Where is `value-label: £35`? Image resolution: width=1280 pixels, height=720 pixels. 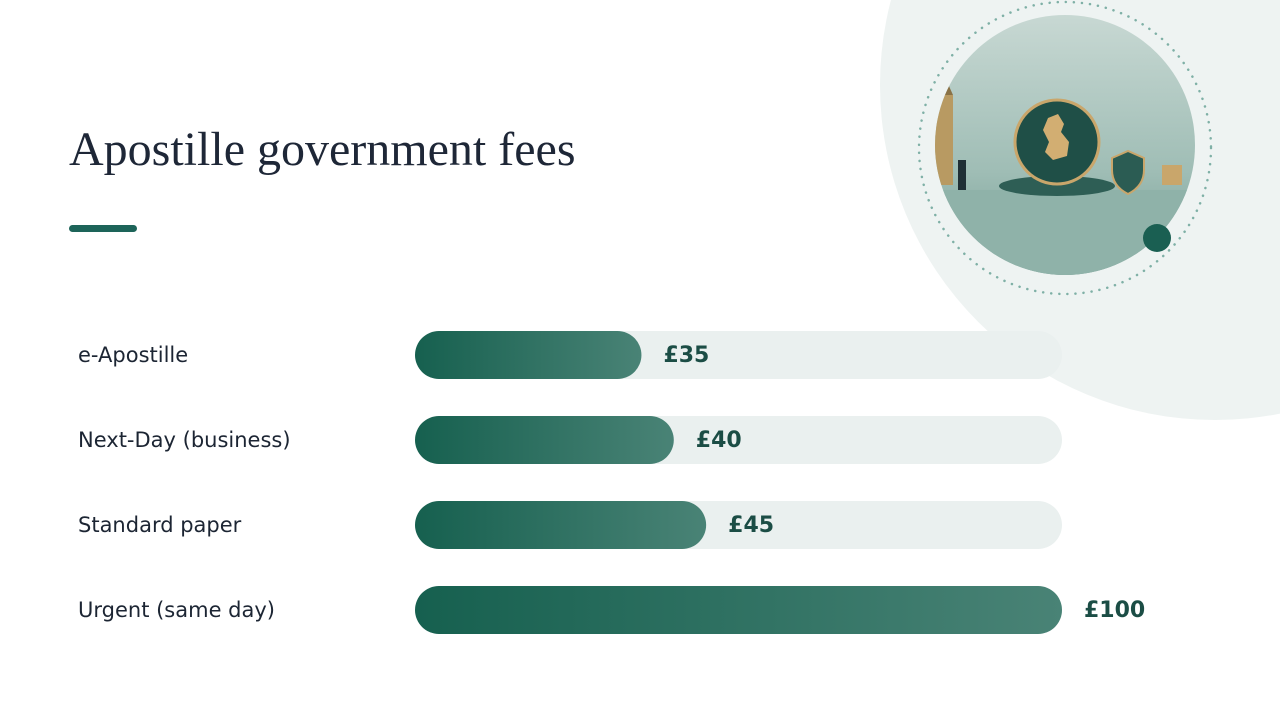
value-label: £35 is located at coordinates (686, 355).